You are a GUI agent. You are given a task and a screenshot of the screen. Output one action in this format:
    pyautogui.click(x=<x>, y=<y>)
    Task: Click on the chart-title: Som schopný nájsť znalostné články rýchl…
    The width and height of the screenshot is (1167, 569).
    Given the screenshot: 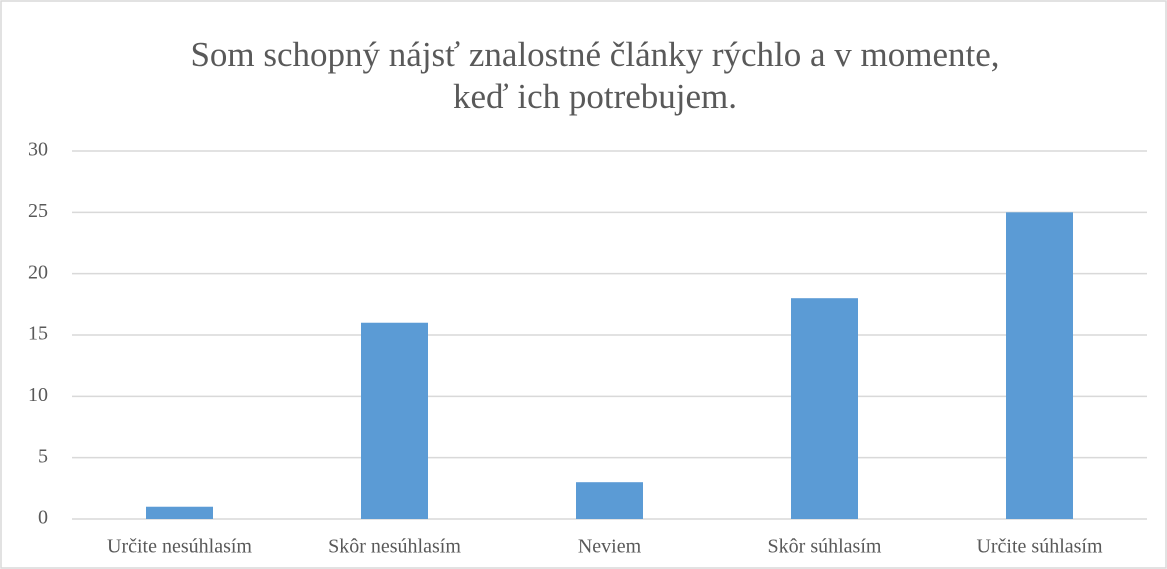 What is the action you would take?
    pyautogui.click(x=594, y=54)
    